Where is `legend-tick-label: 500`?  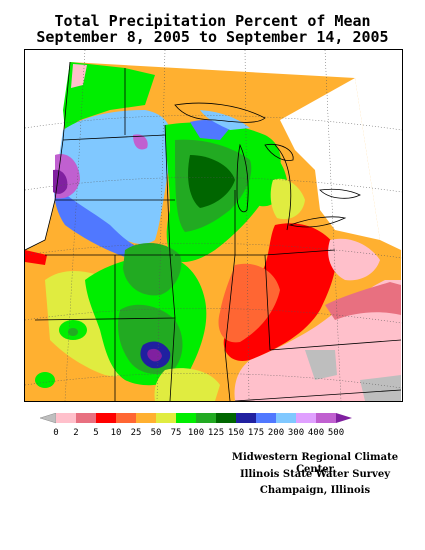
legend-tick-label: 500 is located at coordinates (336, 432).